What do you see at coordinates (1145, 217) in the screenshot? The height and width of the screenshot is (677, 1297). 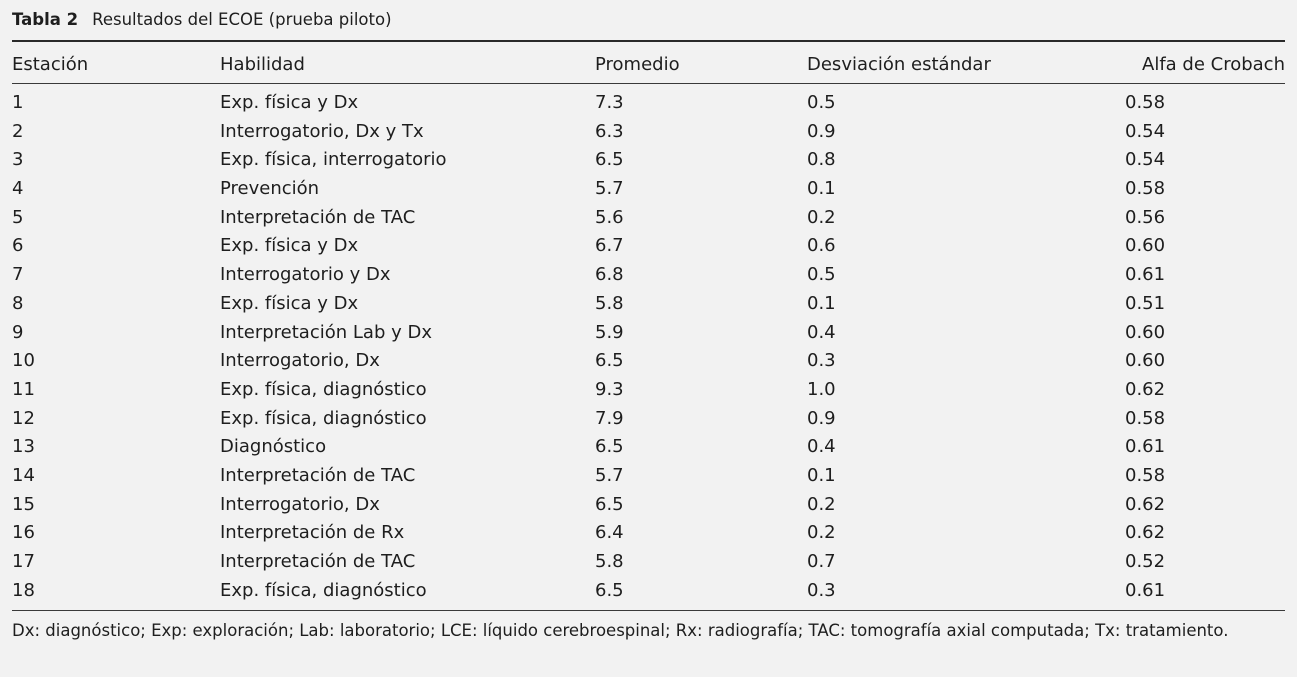 I see `cell-alfa: 0.56` at bounding box center [1145, 217].